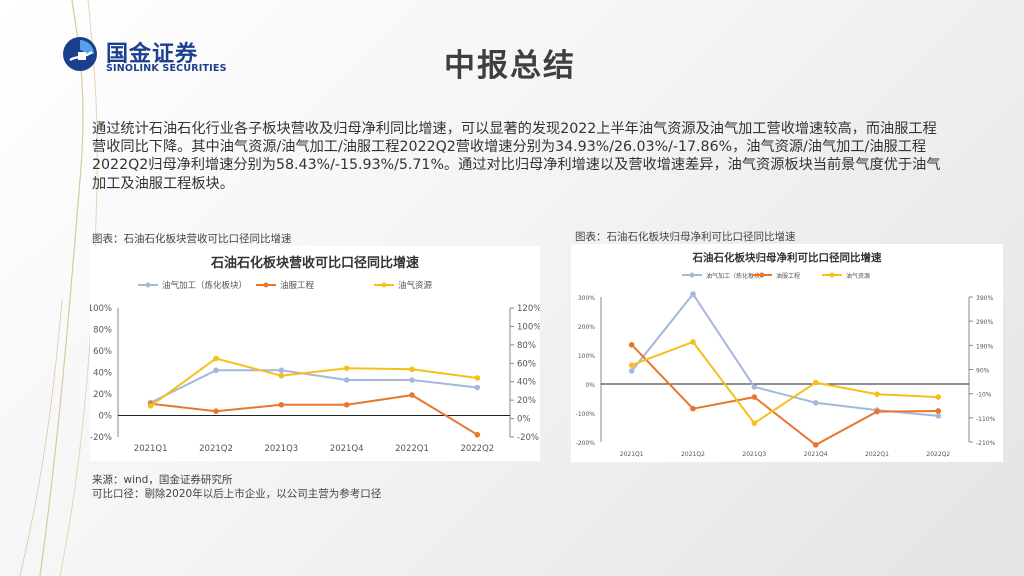 Image resolution: width=1024 pixels, height=576 pixels. I want to click on y-tick-label-left: 300%, so click(586, 298).